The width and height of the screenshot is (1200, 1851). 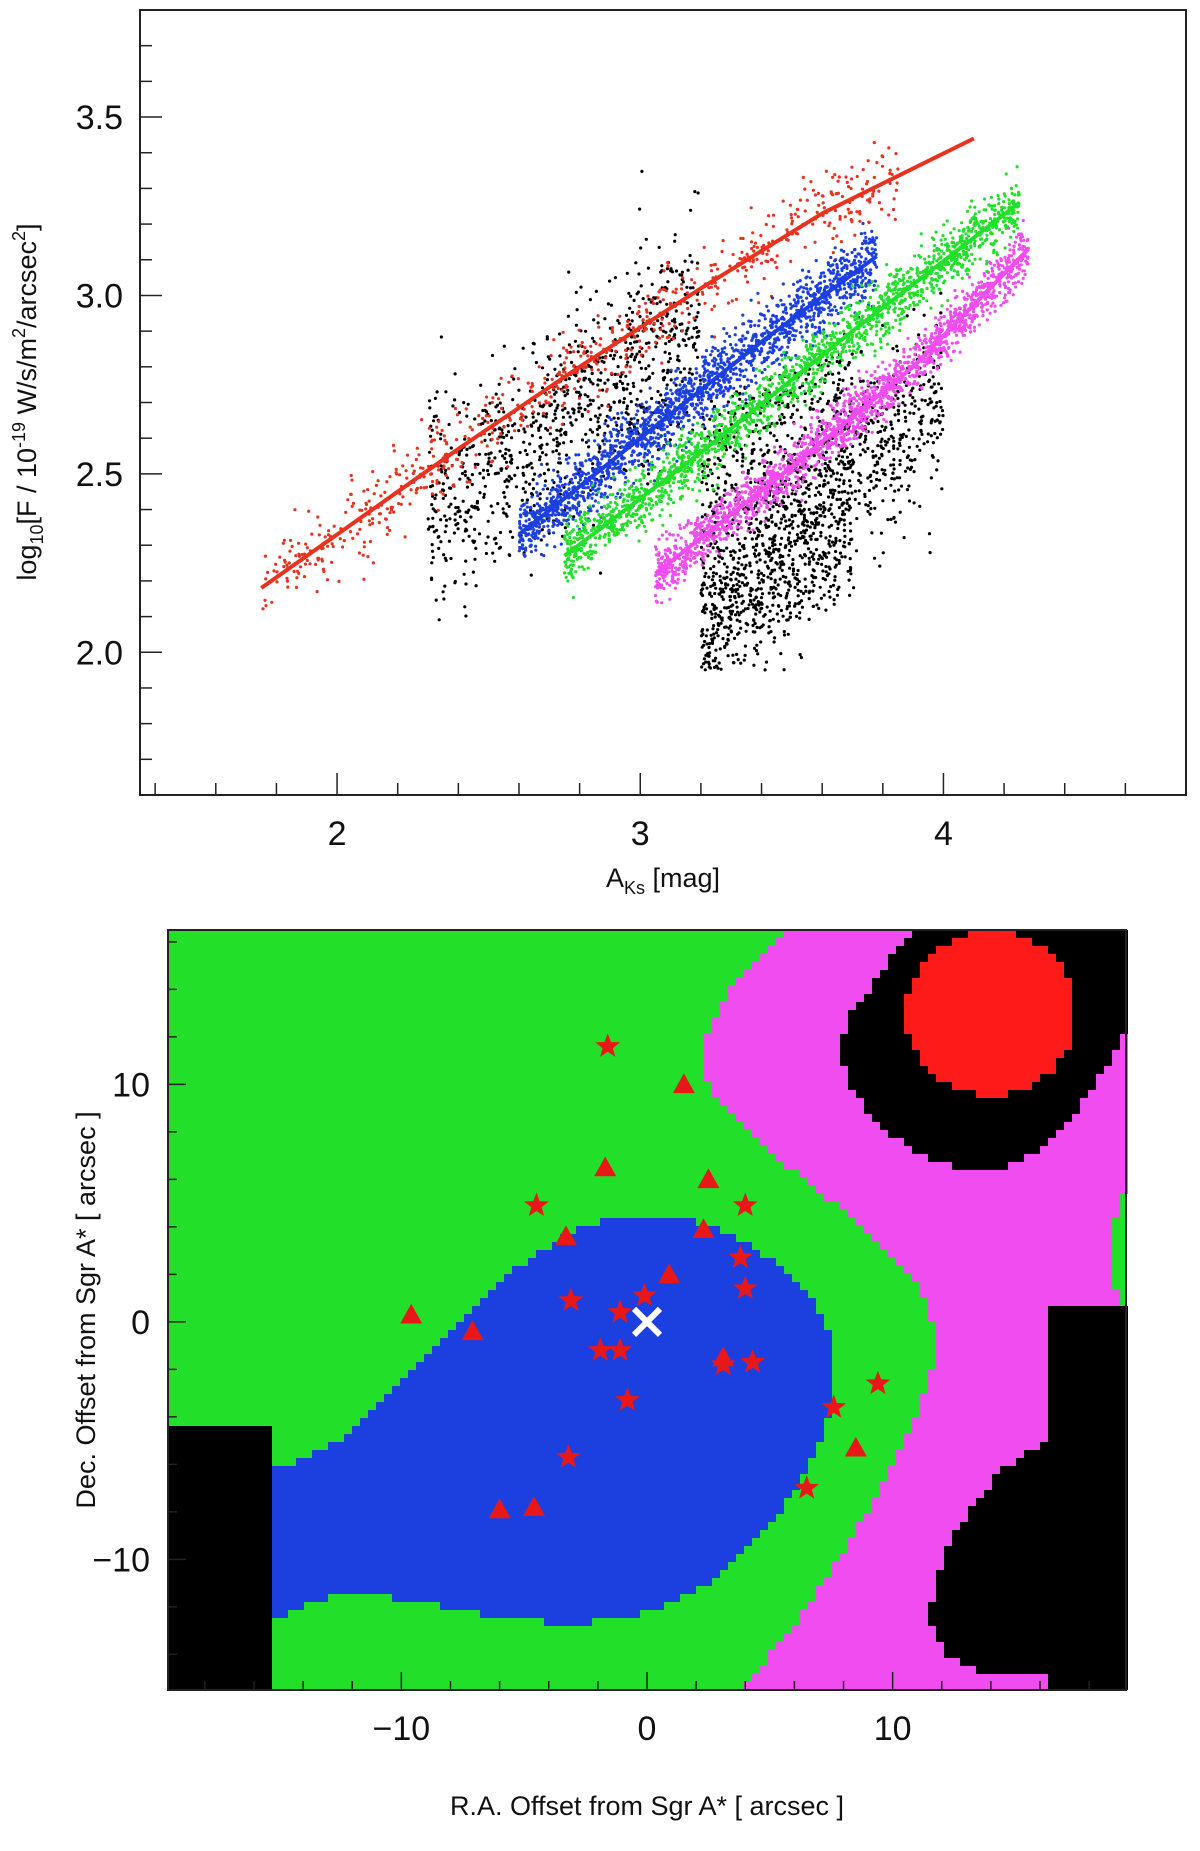 What do you see at coordinates (99, 475) in the screenshot?
I see `y-tick-label: 2.5` at bounding box center [99, 475].